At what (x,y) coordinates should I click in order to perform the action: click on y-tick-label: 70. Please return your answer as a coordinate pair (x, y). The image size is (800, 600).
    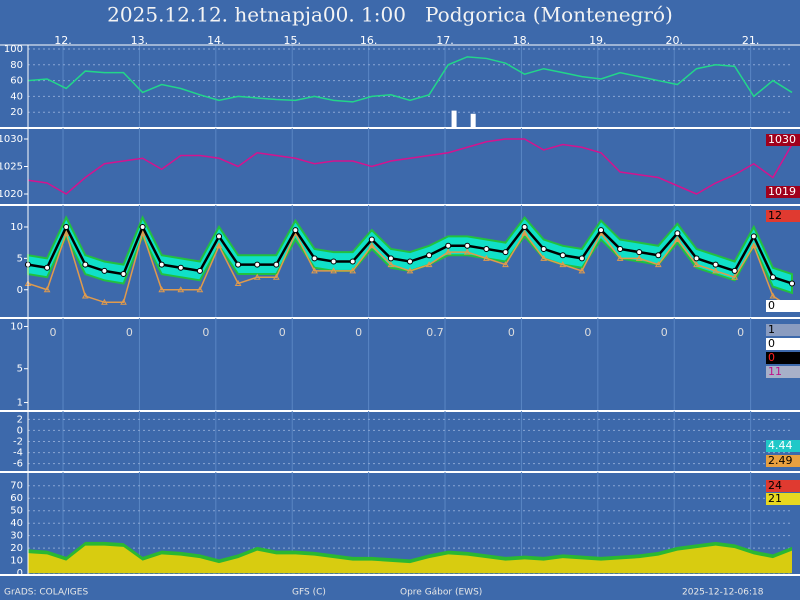
    Looking at the image, I should click on (16, 486).